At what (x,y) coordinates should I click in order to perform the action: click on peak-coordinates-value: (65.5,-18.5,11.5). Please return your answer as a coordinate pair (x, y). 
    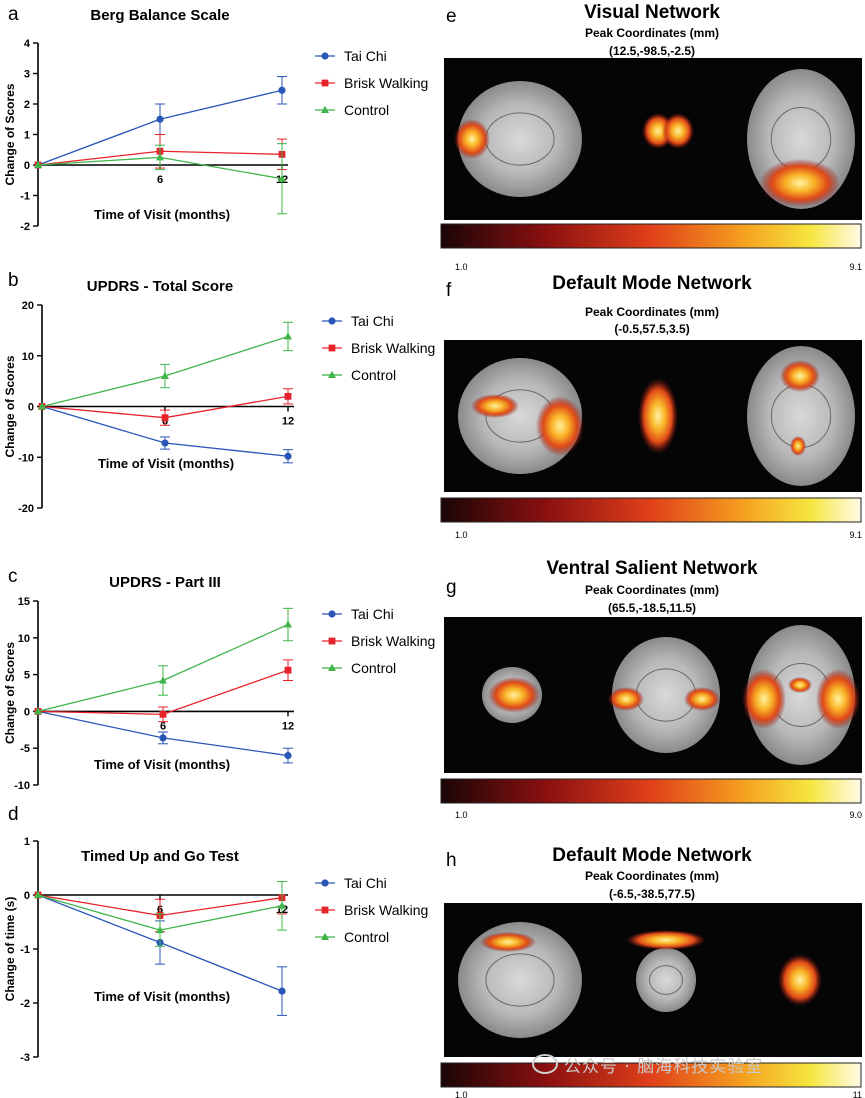
    Looking at the image, I should click on (652, 608).